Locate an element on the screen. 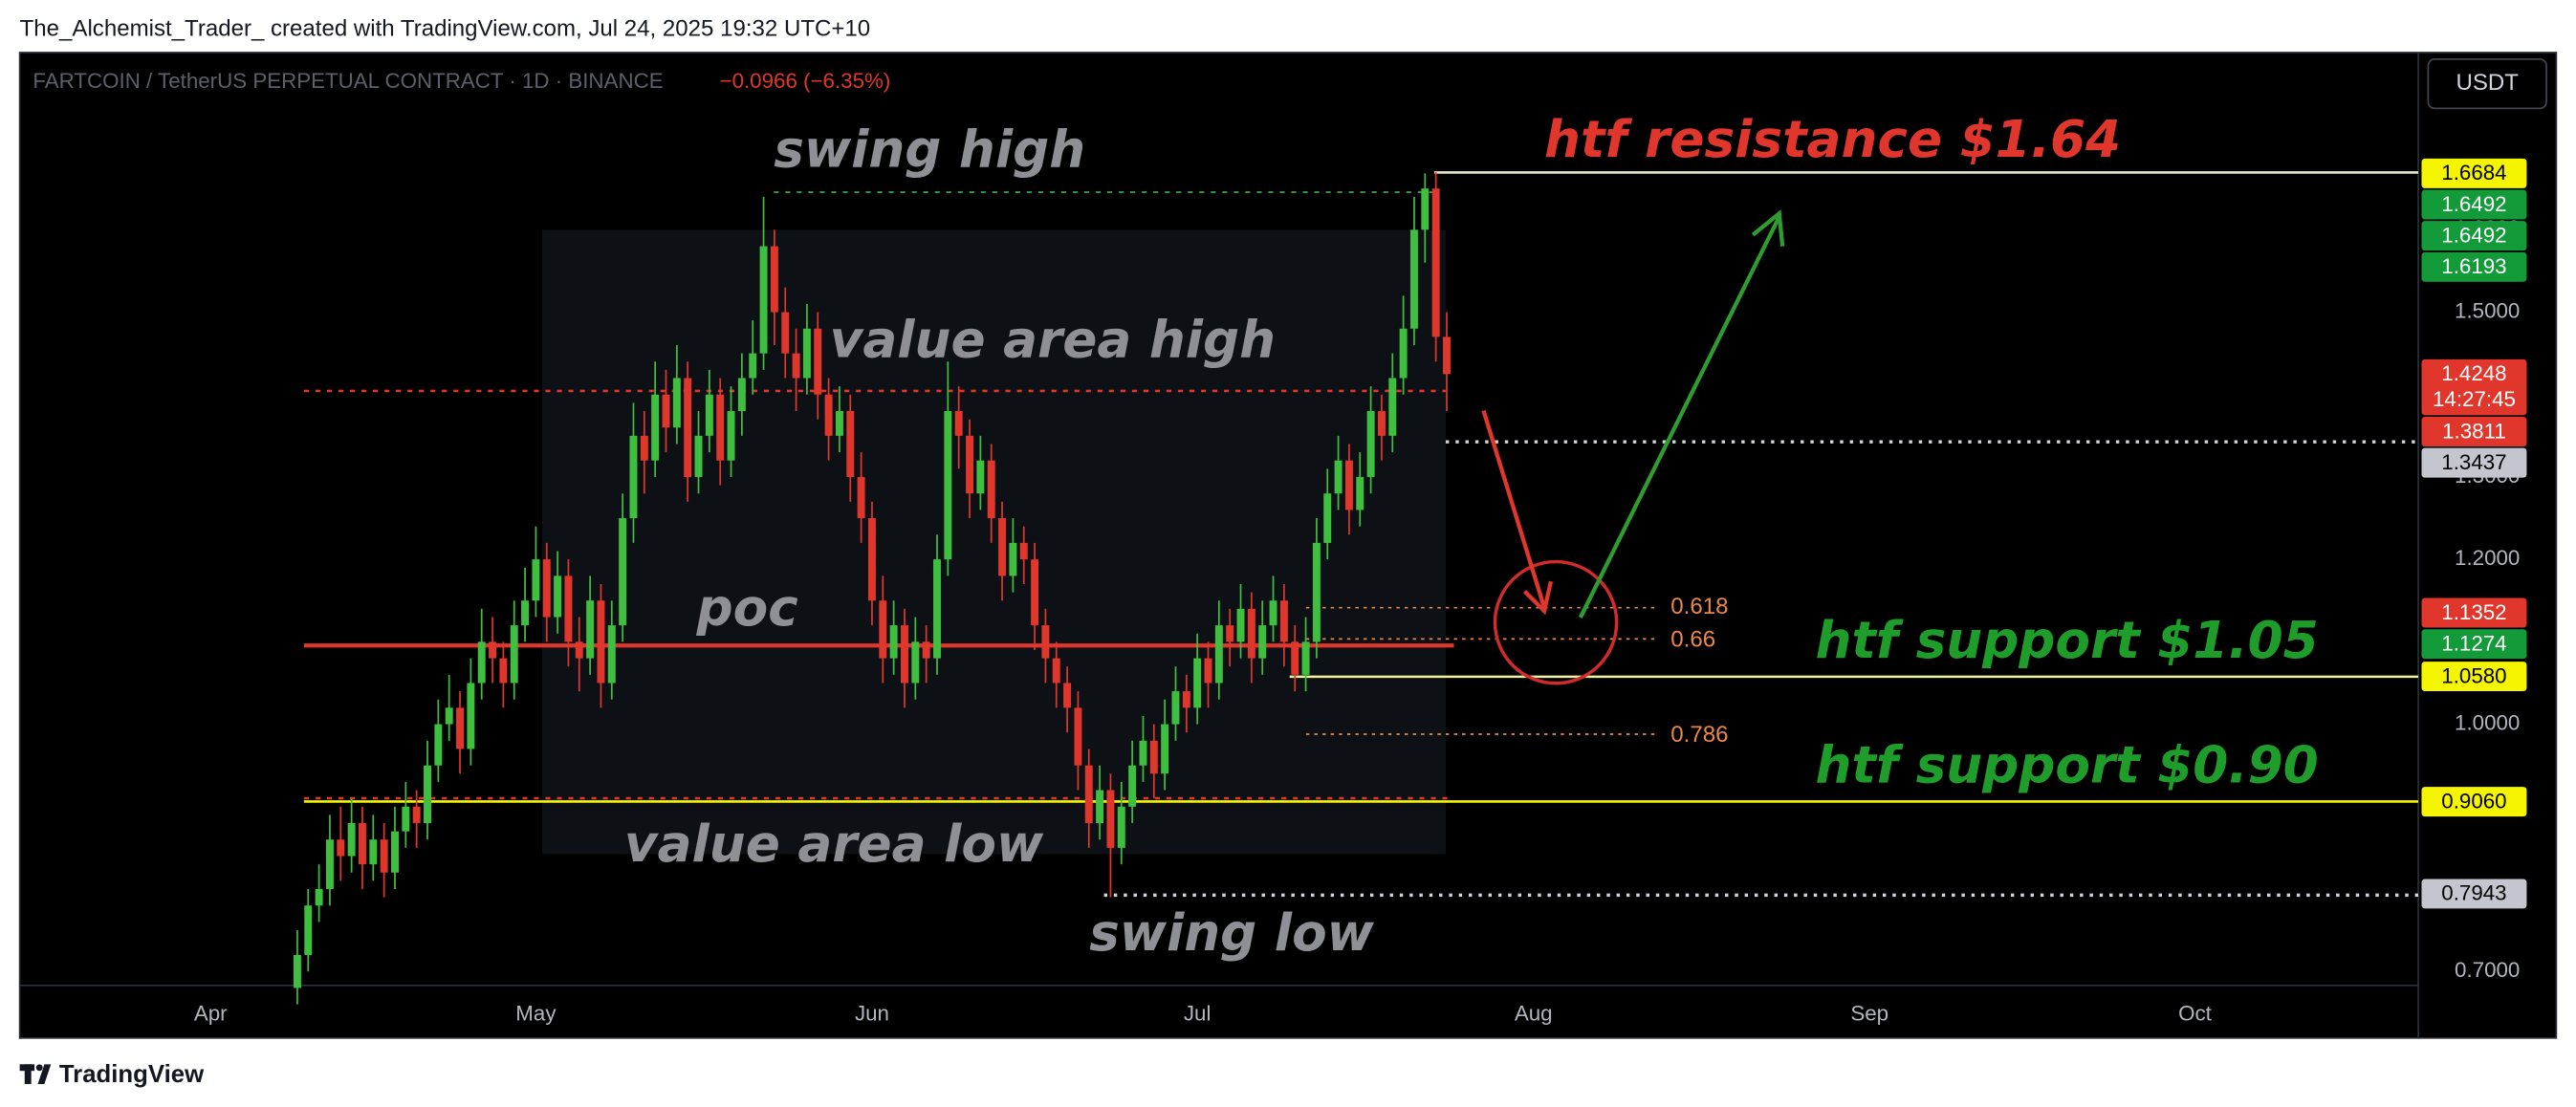 This screenshot has width=2576, height=1107. x-tick-label: Jul is located at coordinates (1198, 1014).